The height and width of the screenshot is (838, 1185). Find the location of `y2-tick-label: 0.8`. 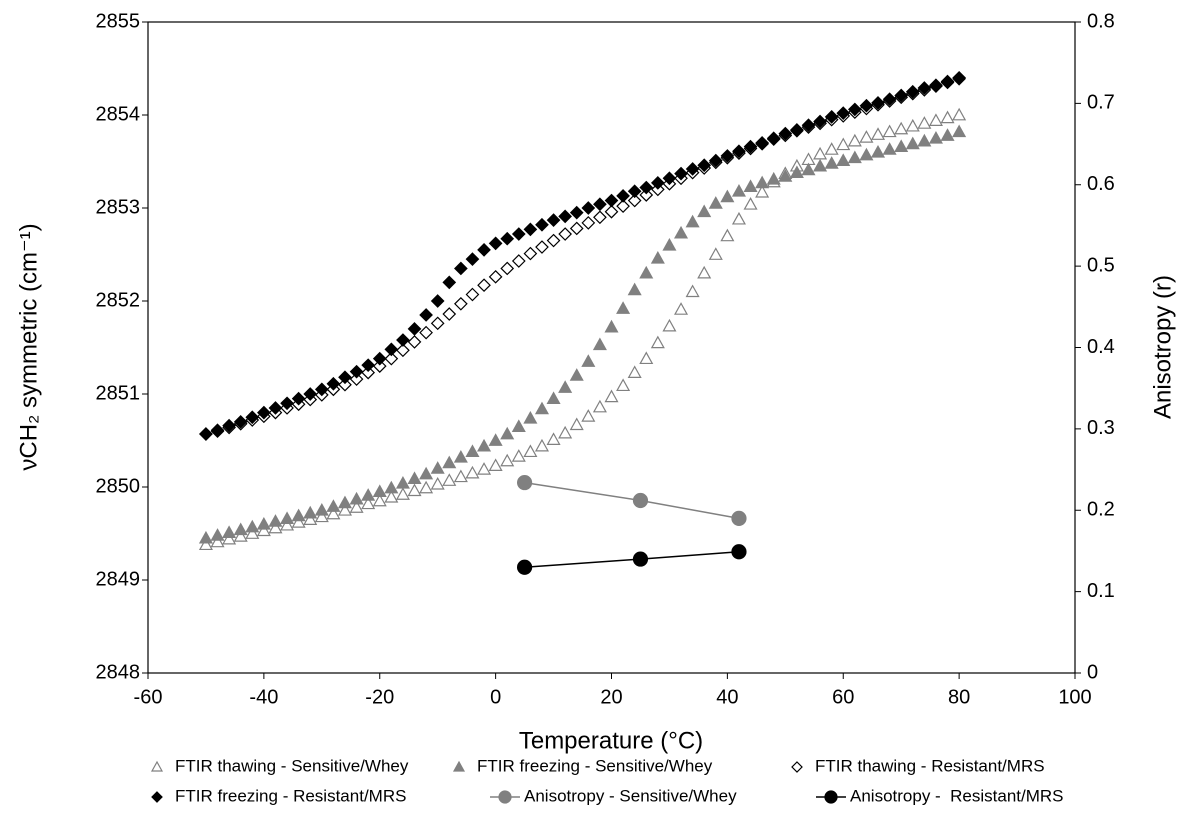

y2-tick-label: 0.8 is located at coordinates (1101, 21).